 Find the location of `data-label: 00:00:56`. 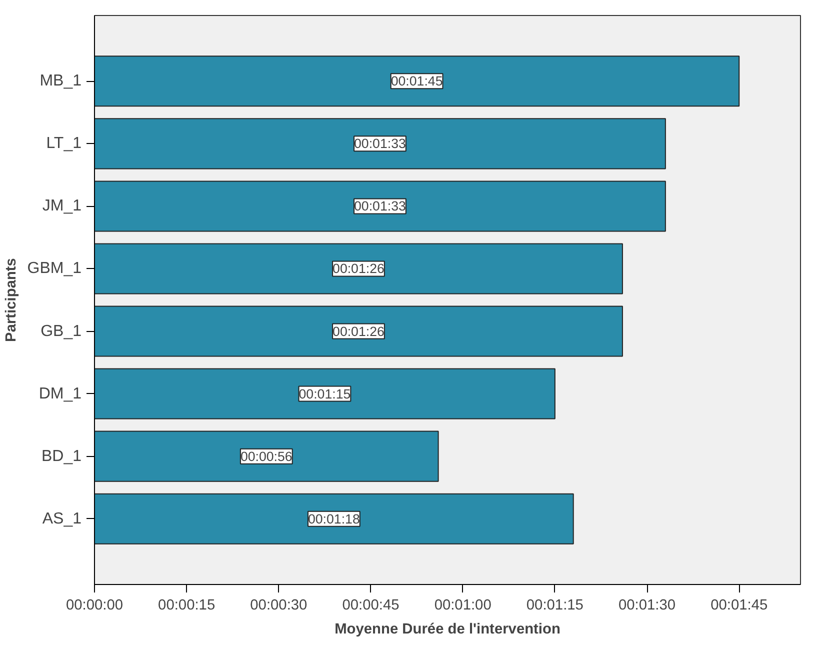

data-label: 00:00:56 is located at coordinates (266, 456).